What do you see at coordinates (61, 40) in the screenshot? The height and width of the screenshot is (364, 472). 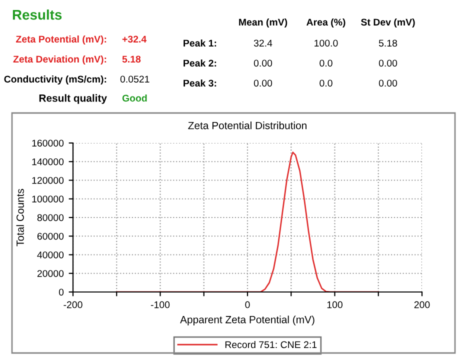 I see `text: Zeta Potential (mV):` at bounding box center [61, 40].